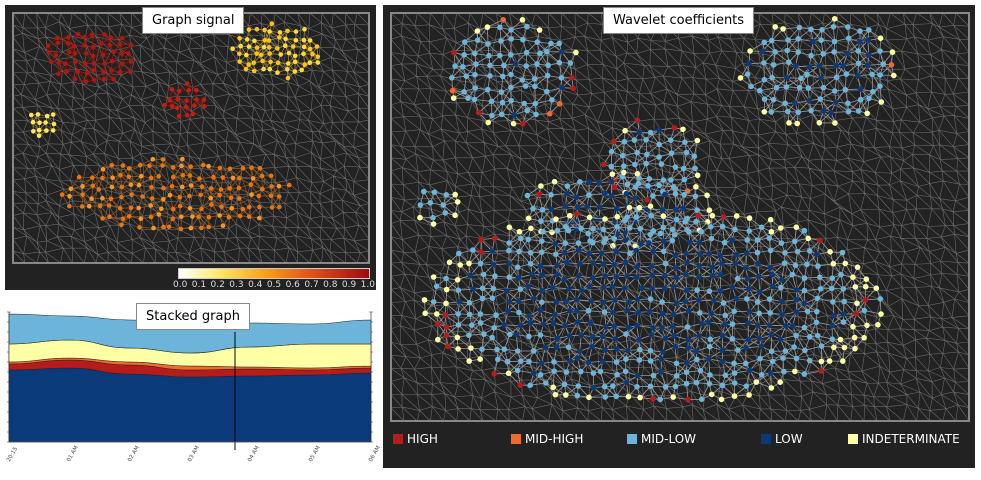 The width and height of the screenshot is (981, 480). I want to click on colorbar-tick: 0.4, so click(255, 285).